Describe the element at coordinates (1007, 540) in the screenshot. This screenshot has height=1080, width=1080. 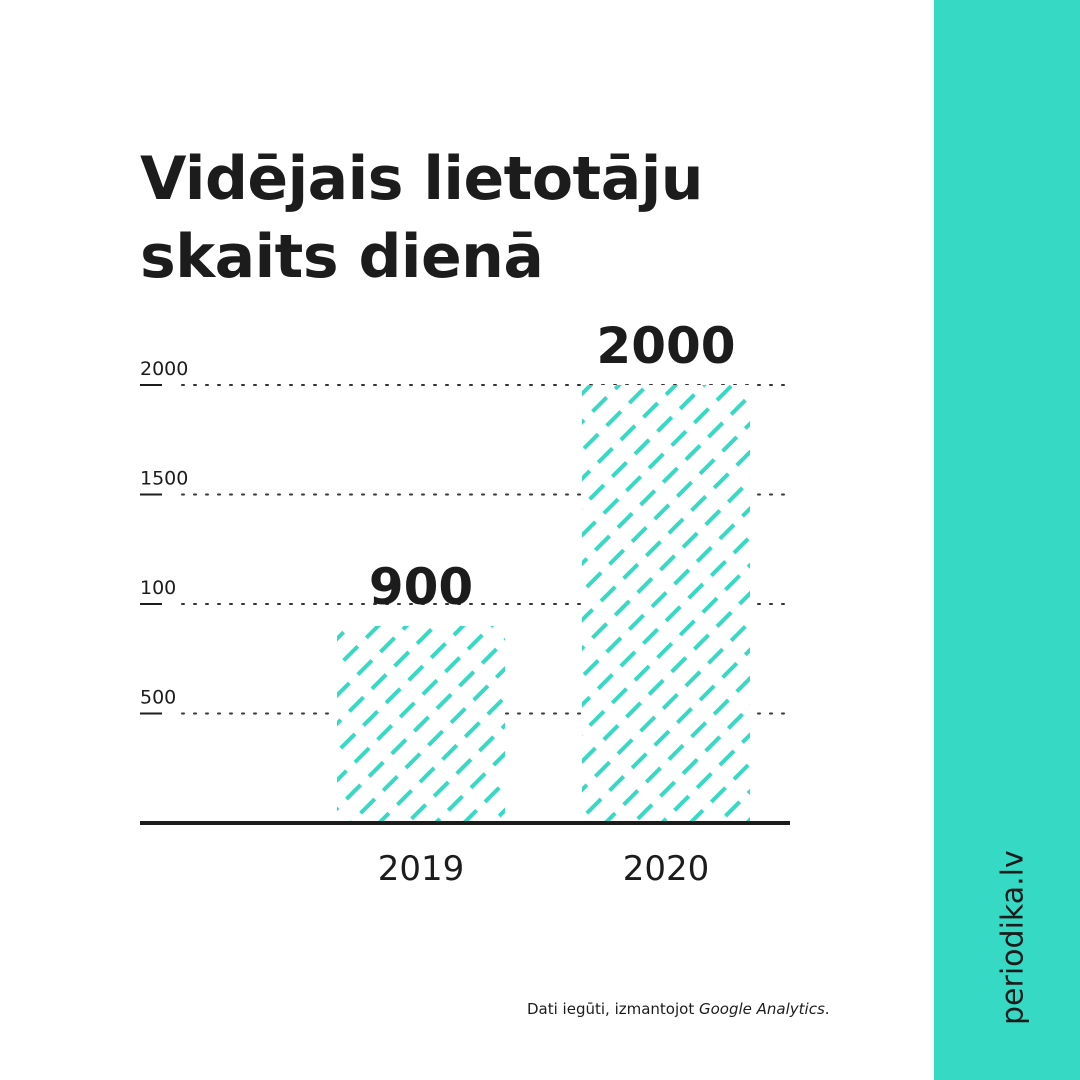
I see `sidebar` at that location.